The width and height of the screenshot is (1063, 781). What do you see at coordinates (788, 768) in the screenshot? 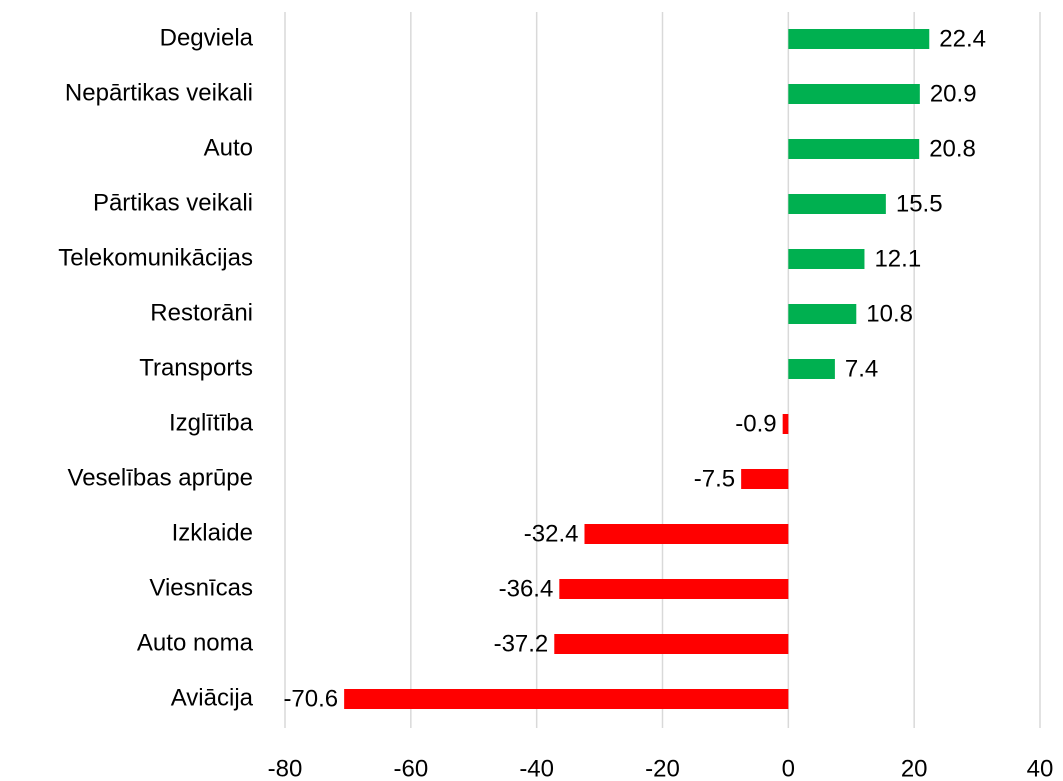
I see `x-tick-label: 0` at bounding box center [788, 768].